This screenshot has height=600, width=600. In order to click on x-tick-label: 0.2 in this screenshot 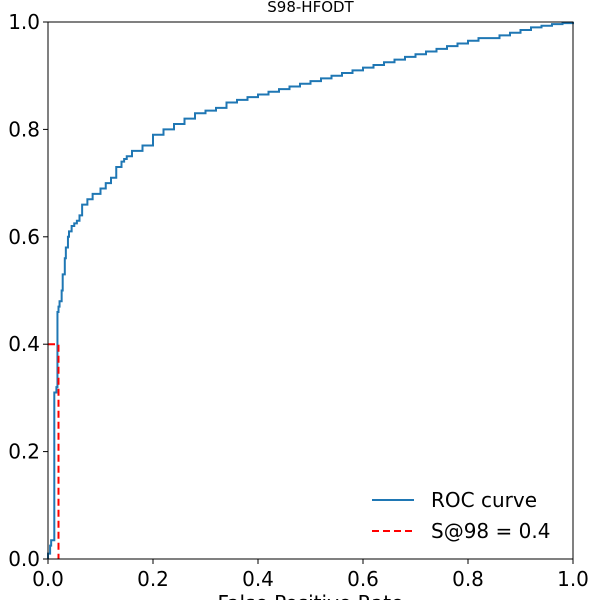, I will do `click(153, 579)`.